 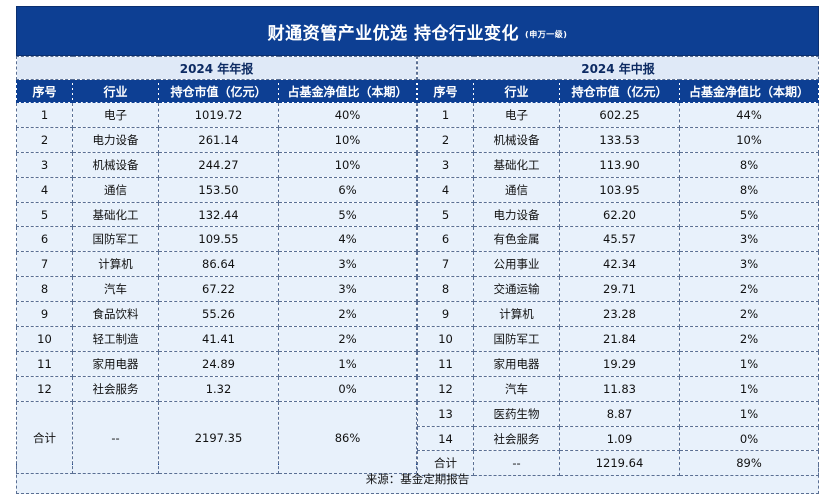 I want to click on table-cell: 食品饮料, so click(x=115, y=314).